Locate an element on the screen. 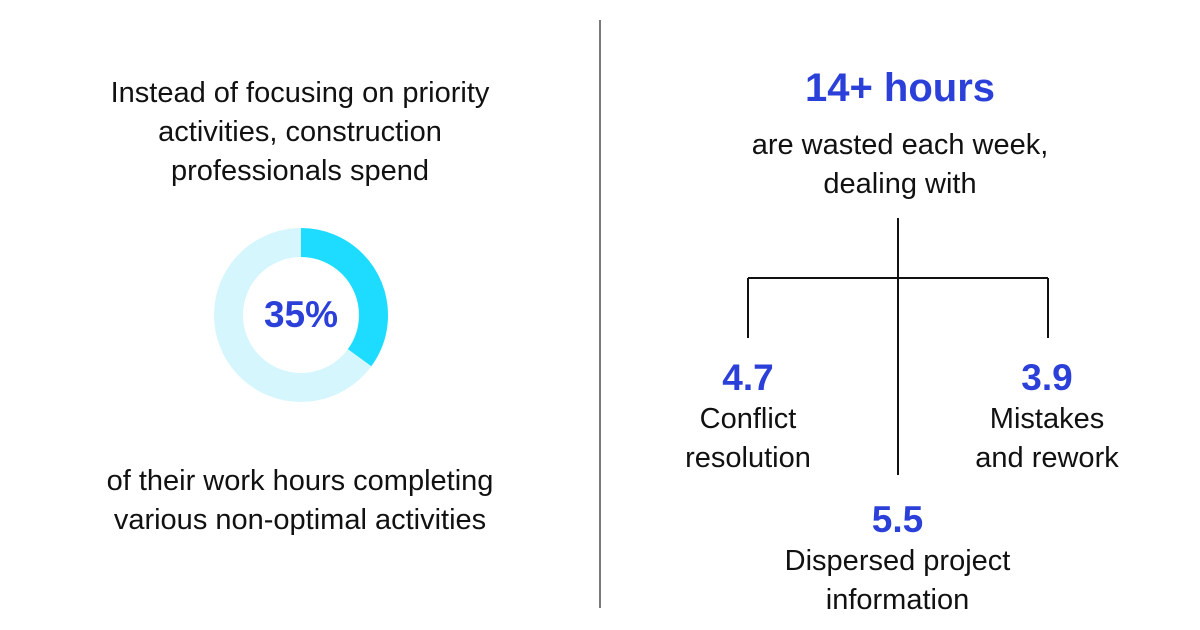 The width and height of the screenshot is (1200, 630). percentage-donut-chart is located at coordinates (301, 315).